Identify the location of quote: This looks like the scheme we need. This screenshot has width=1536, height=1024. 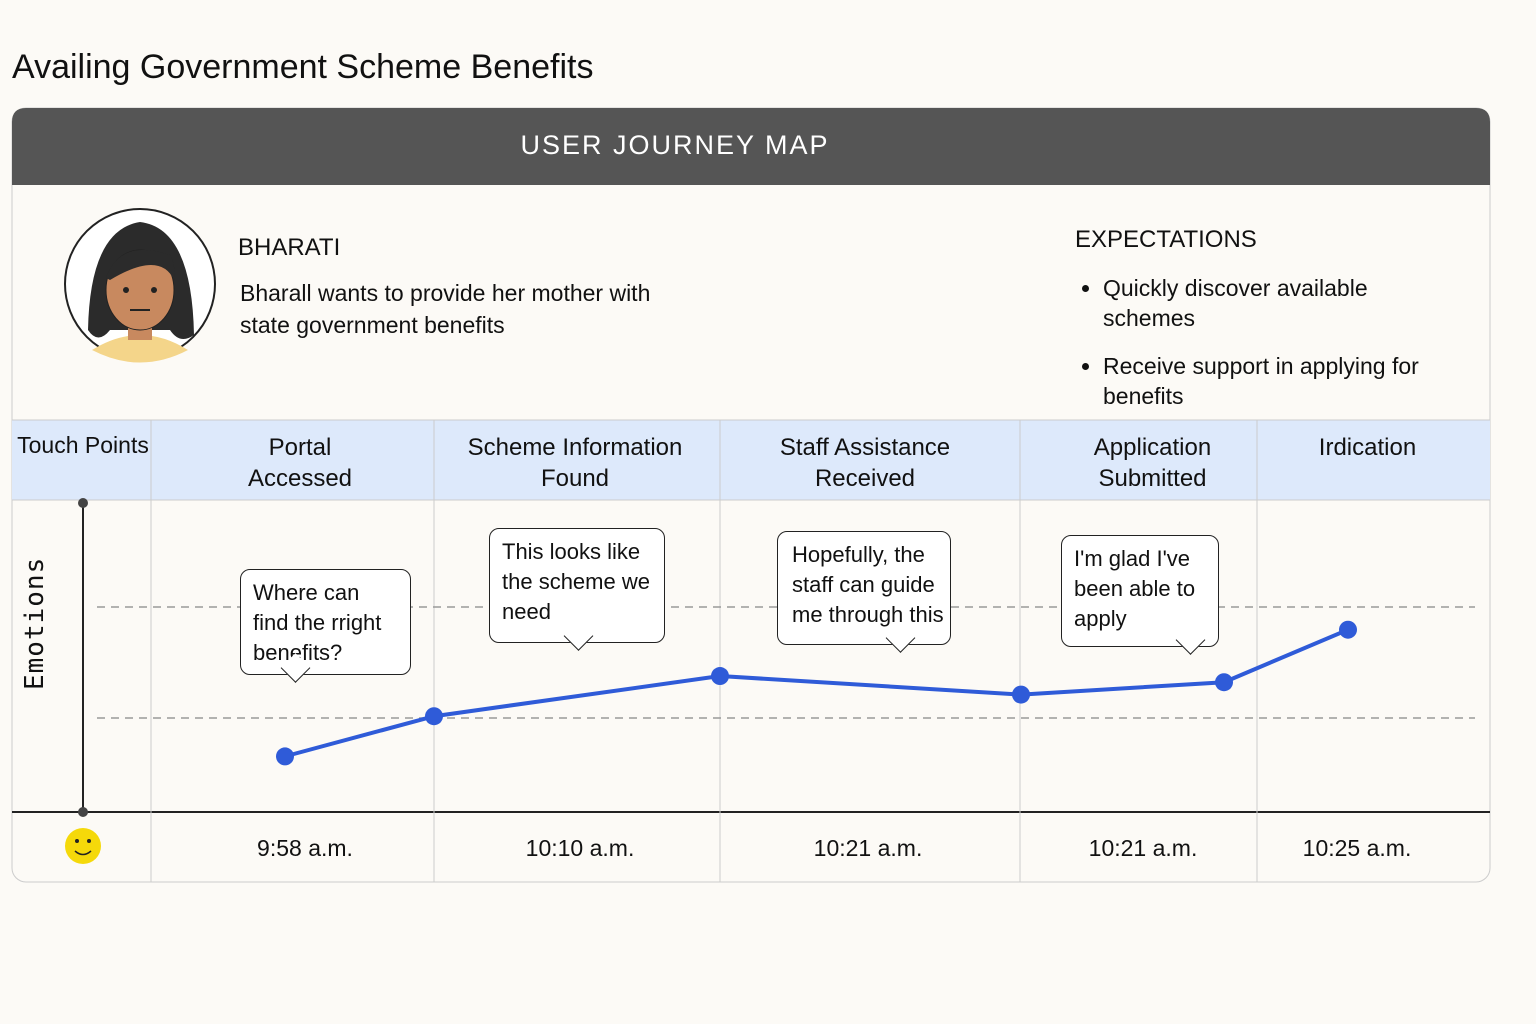
(576, 581).